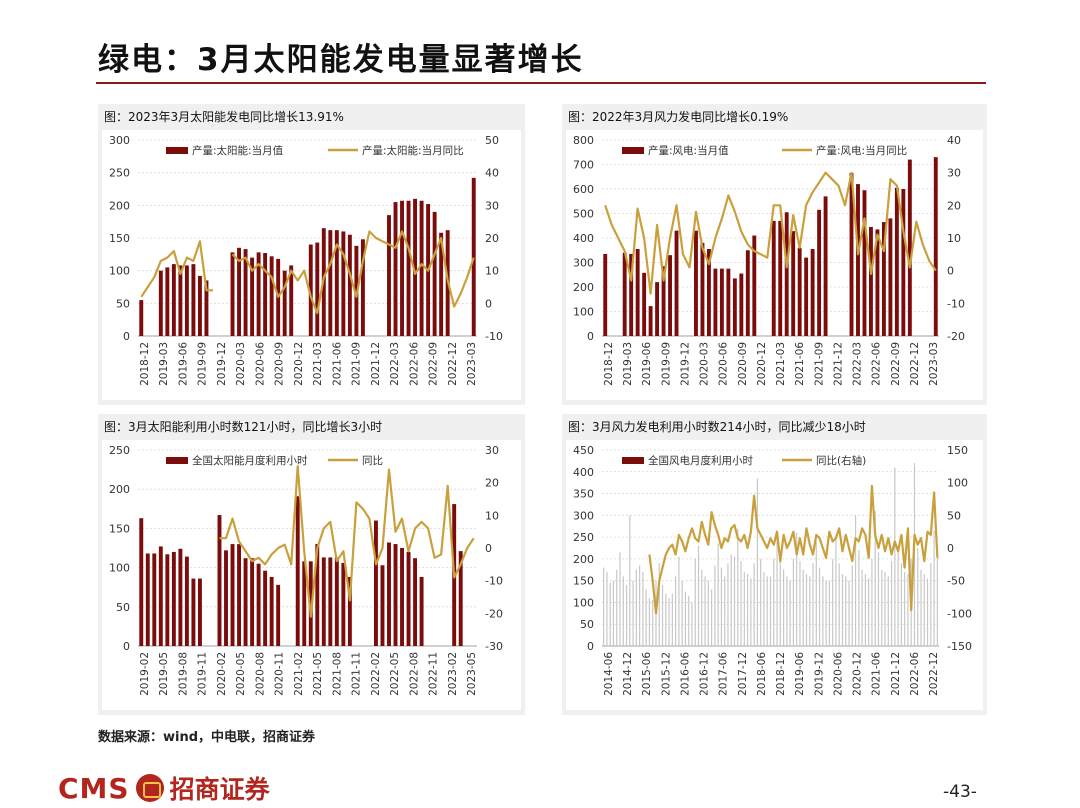  I want to click on y-right-tick-label: 150, so click(957, 450).